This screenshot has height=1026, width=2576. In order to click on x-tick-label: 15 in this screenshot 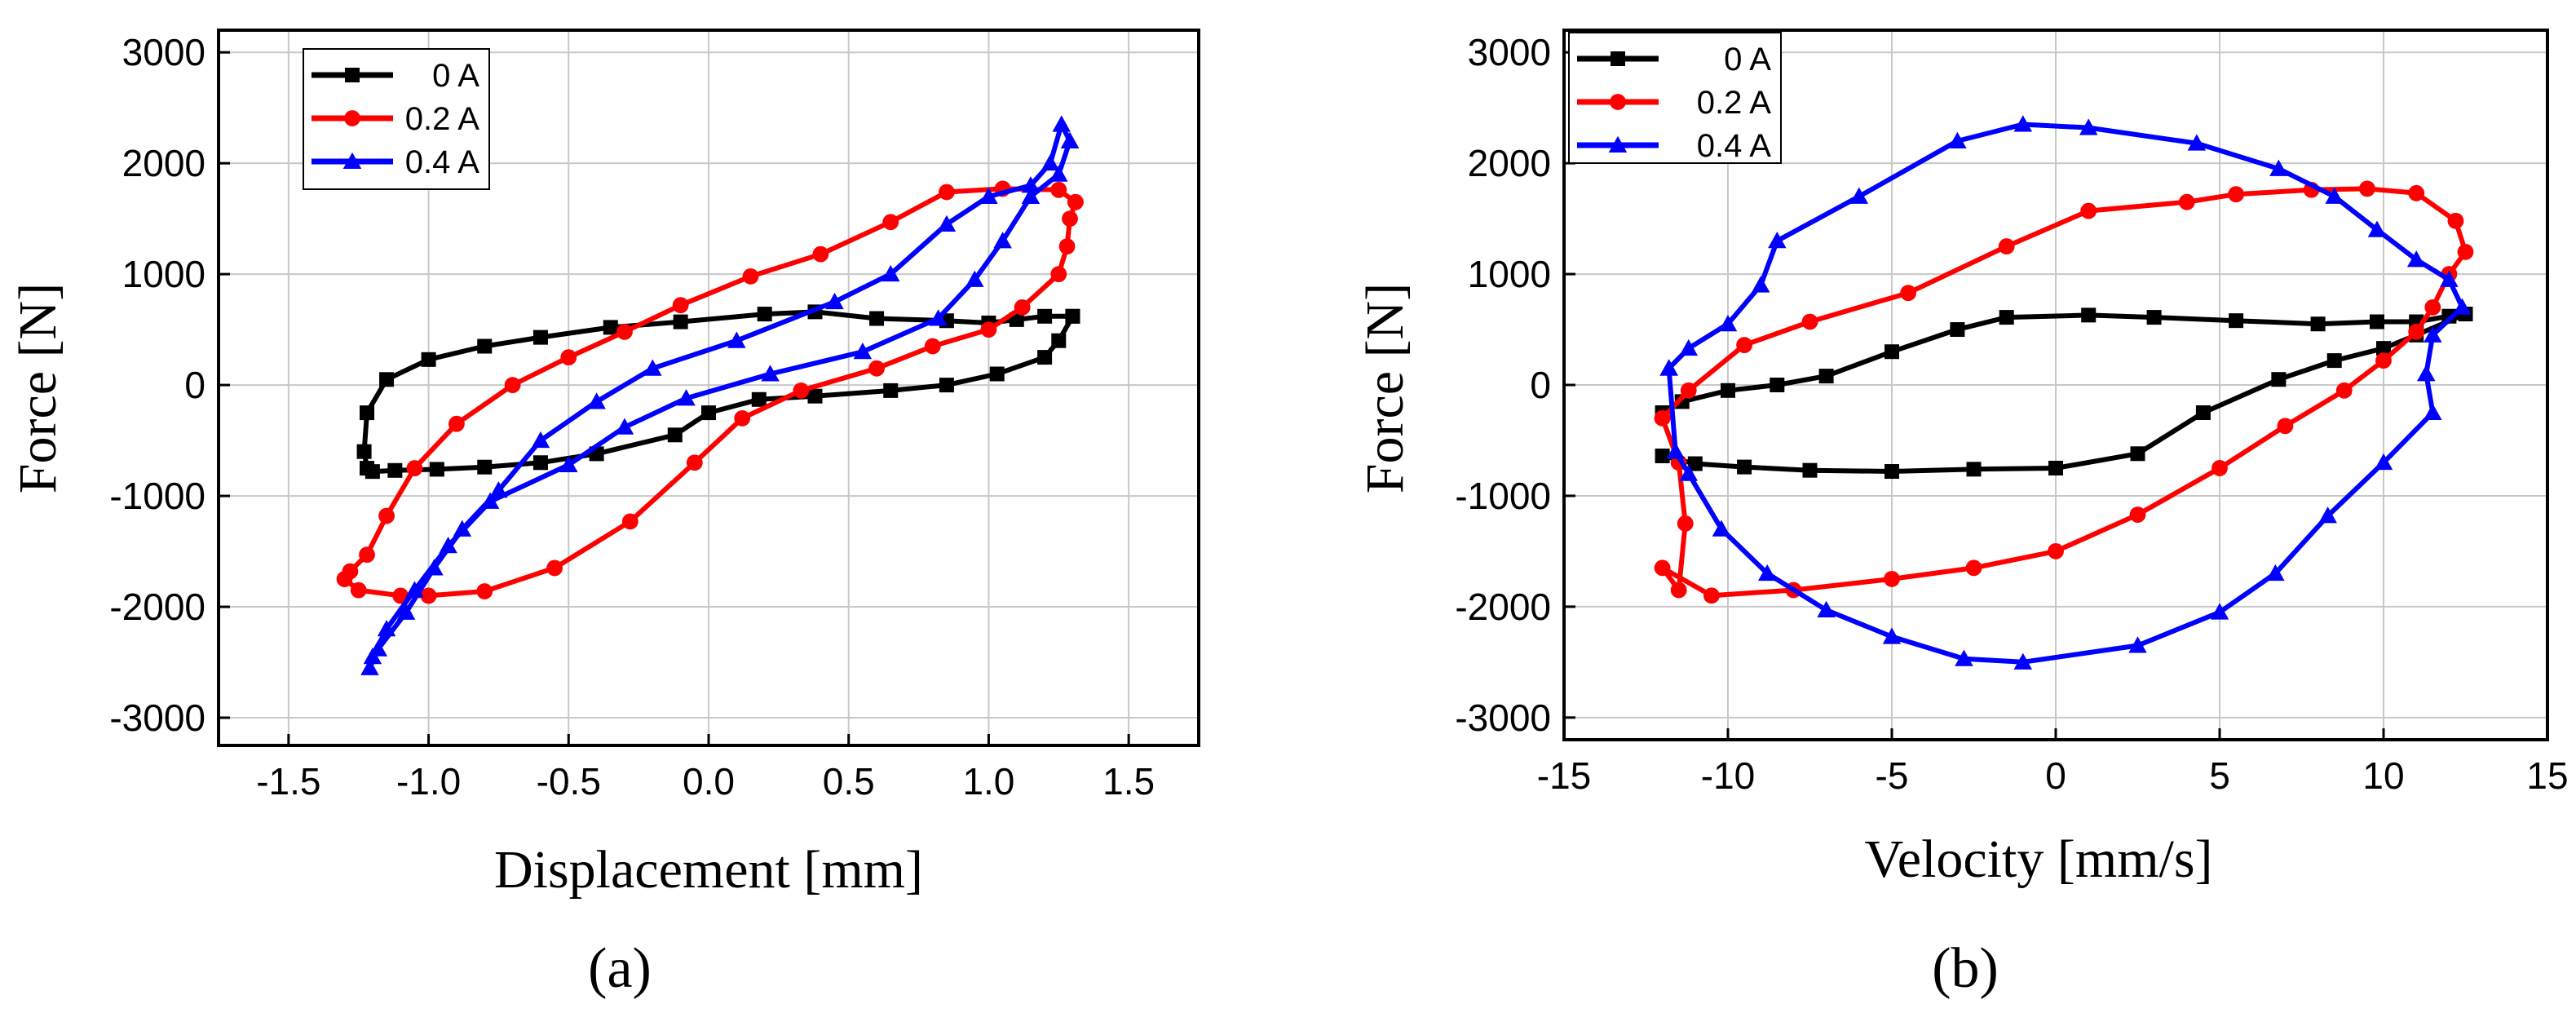, I will do `click(2547, 776)`.